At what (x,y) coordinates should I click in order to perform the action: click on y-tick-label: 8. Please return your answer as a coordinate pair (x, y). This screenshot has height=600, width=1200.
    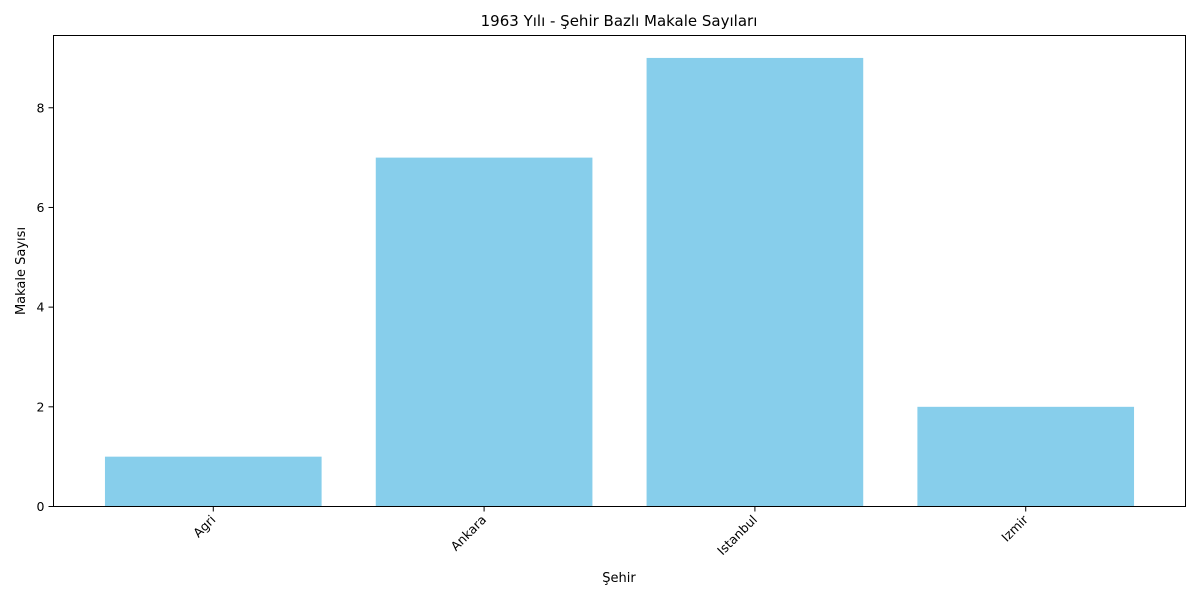
    Looking at the image, I should click on (41, 107).